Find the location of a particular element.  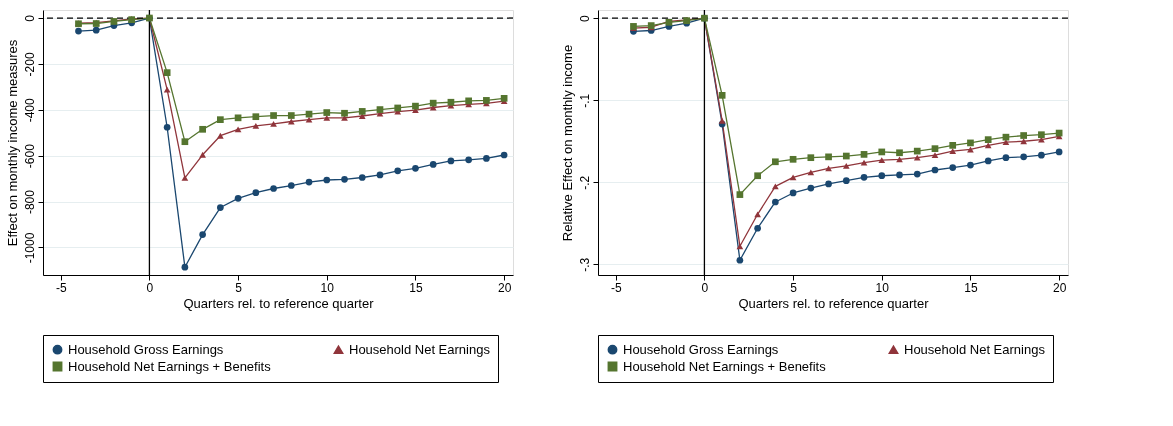

y-axis-title: Effect on monthly income measures is located at coordinates (12, 143).